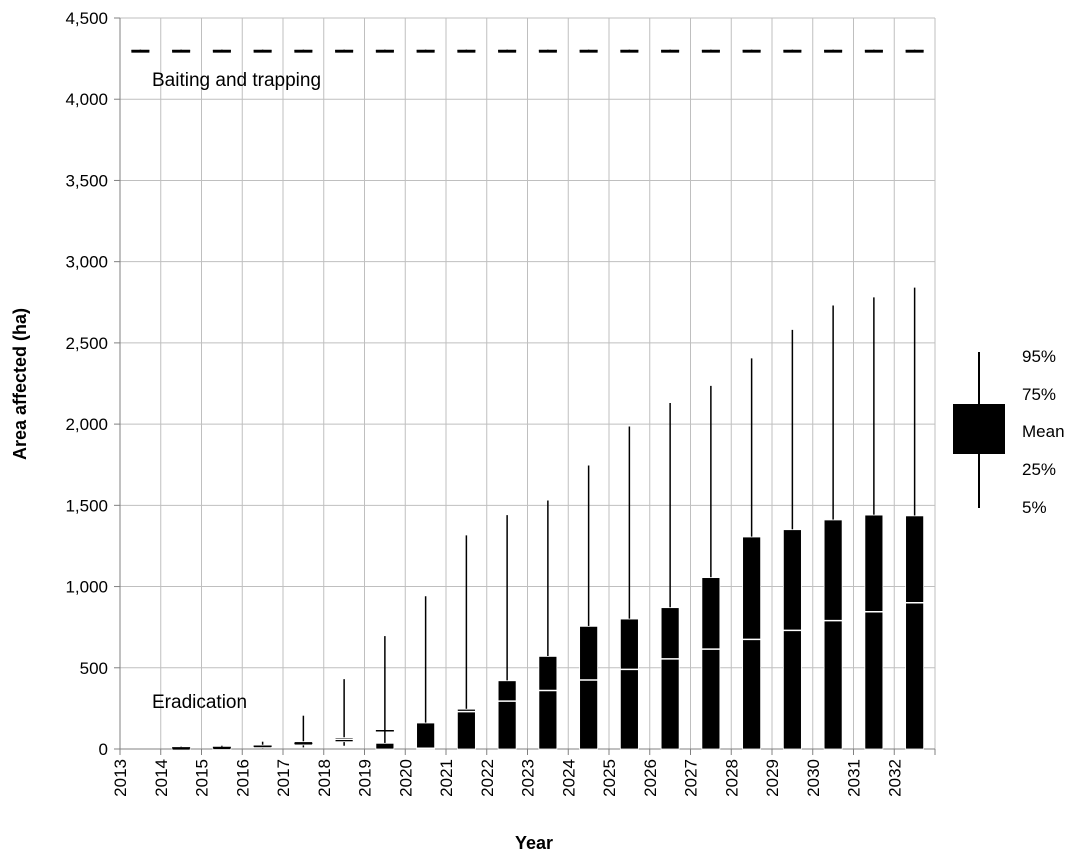  I want to click on iqr-box-eradication-2022, so click(507, 715).